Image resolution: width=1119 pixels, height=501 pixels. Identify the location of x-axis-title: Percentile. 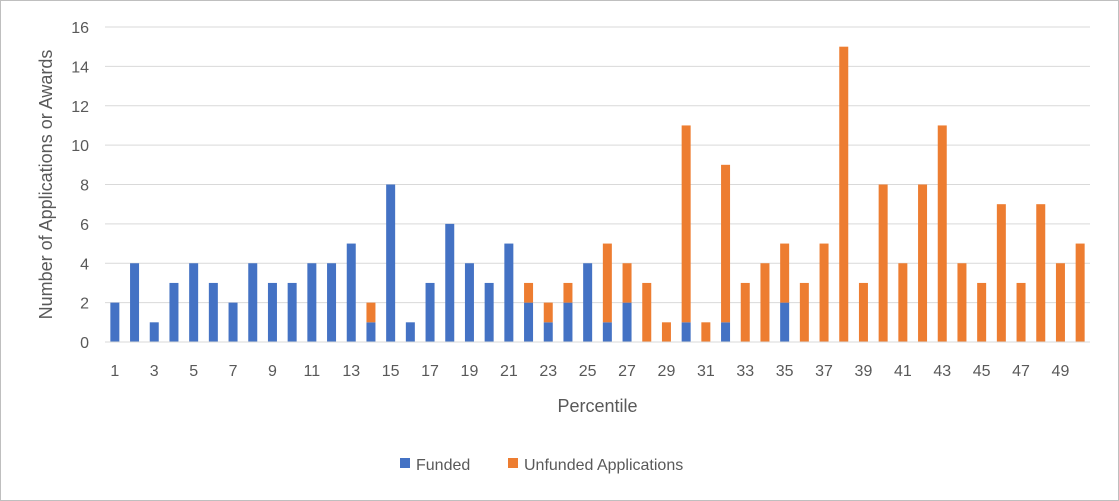
(597, 406).